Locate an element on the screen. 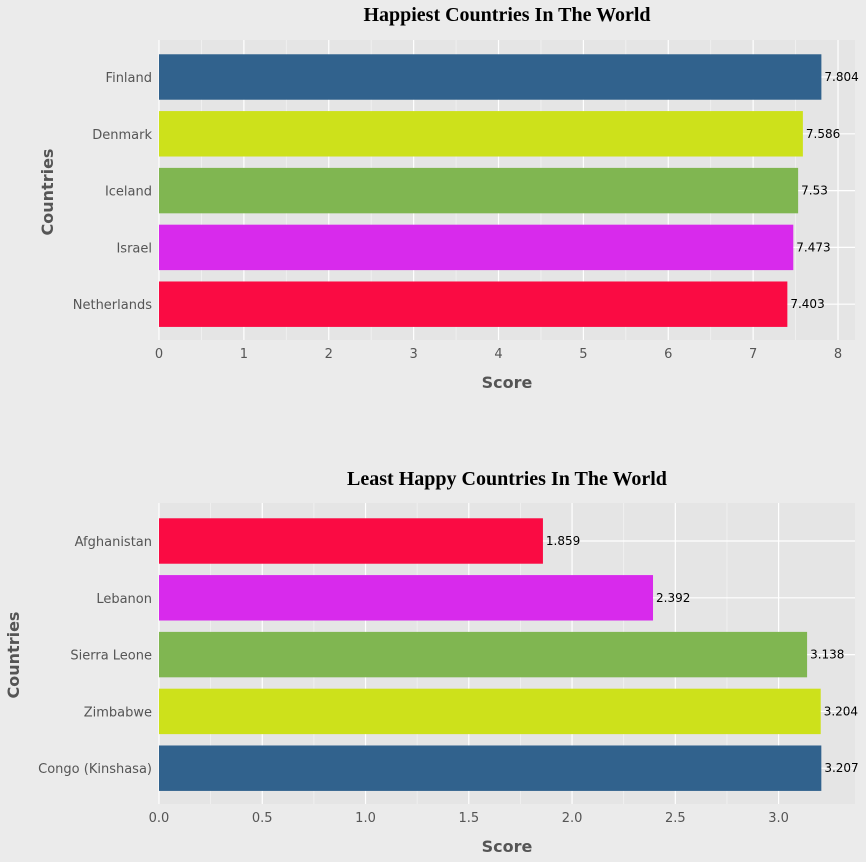 Image resolution: width=866 pixels, height=862 pixels. bar-value-label: 7.403 is located at coordinates (807, 304).